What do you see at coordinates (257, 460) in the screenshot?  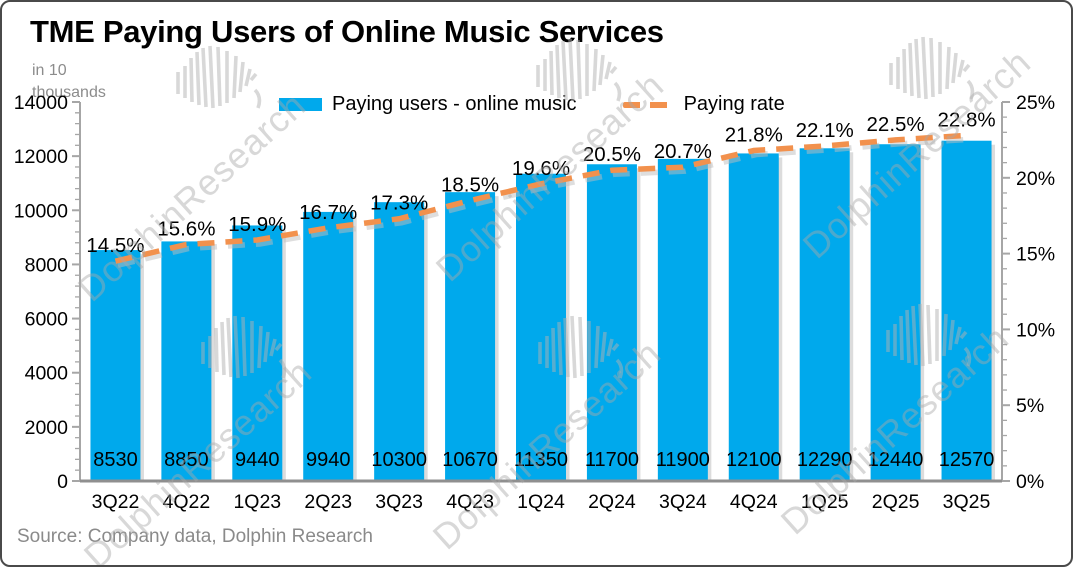 I see `bar-value-label: 9440` at bounding box center [257, 460].